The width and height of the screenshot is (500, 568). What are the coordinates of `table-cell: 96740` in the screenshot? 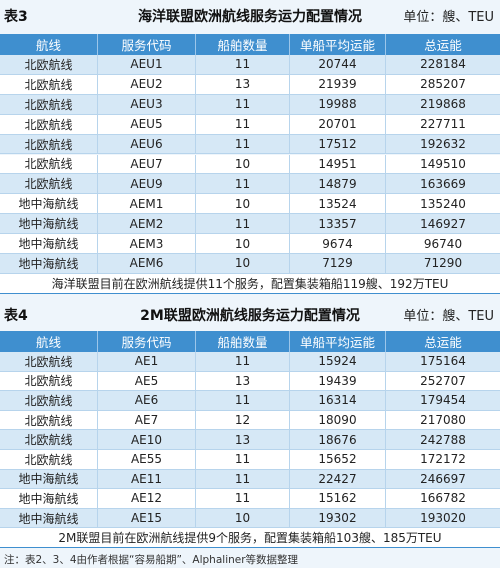 It's located at (443, 244).